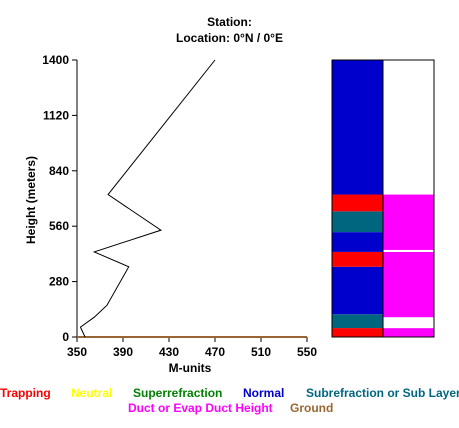 This screenshot has width=459, height=428. What do you see at coordinates (229, 22) in the screenshot?
I see `station-title: Station:` at bounding box center [229, 22].